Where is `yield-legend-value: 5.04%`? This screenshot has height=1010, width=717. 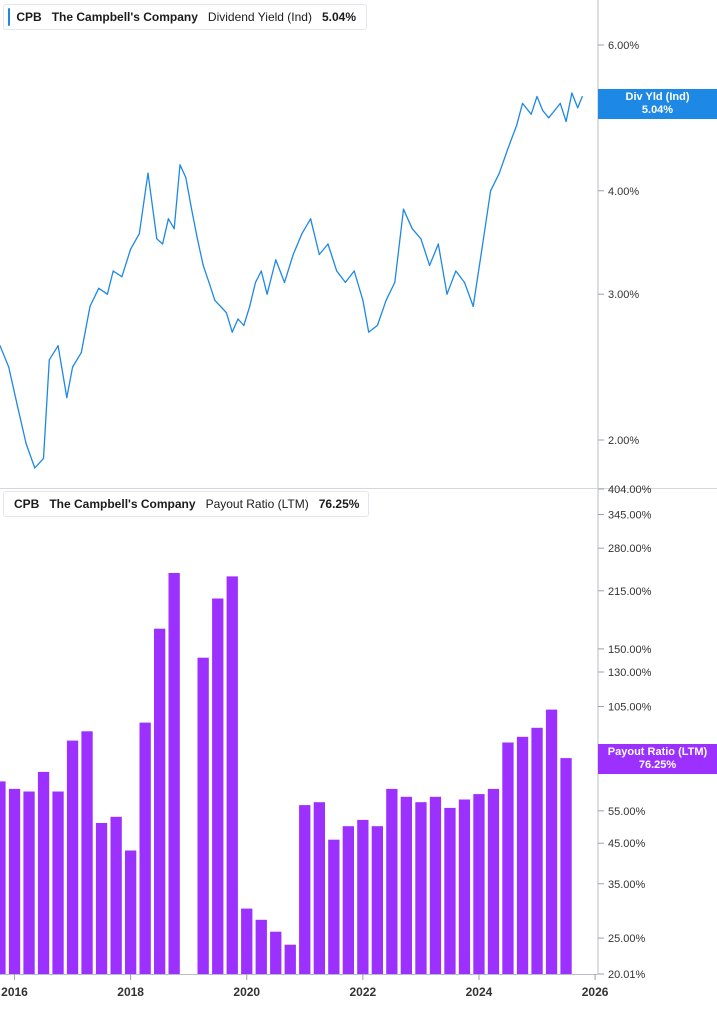 yield-legend-value: 5.04% is located at coordinates (338, 17).